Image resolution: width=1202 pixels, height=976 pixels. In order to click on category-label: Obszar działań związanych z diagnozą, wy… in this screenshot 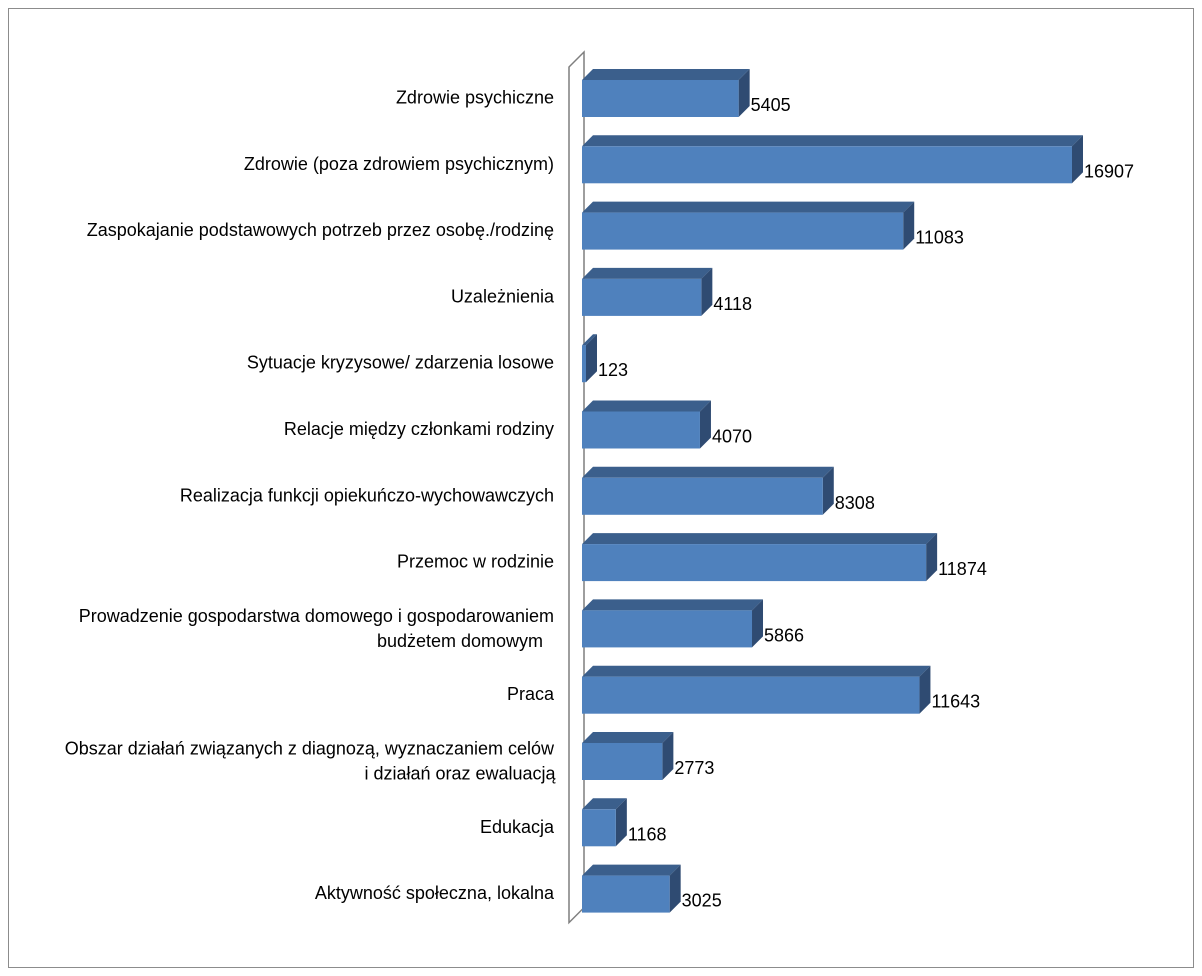, I will do `click(311, 761)`.